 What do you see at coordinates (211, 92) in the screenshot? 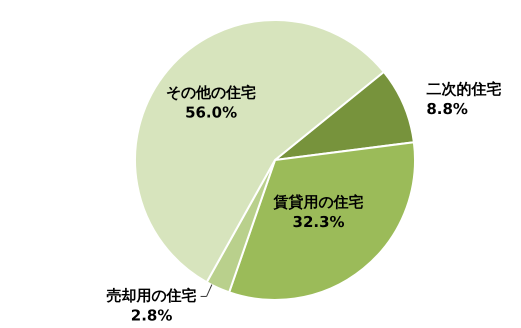
I see `slice-label: その他の住宅` at bounding box center [211, 92].